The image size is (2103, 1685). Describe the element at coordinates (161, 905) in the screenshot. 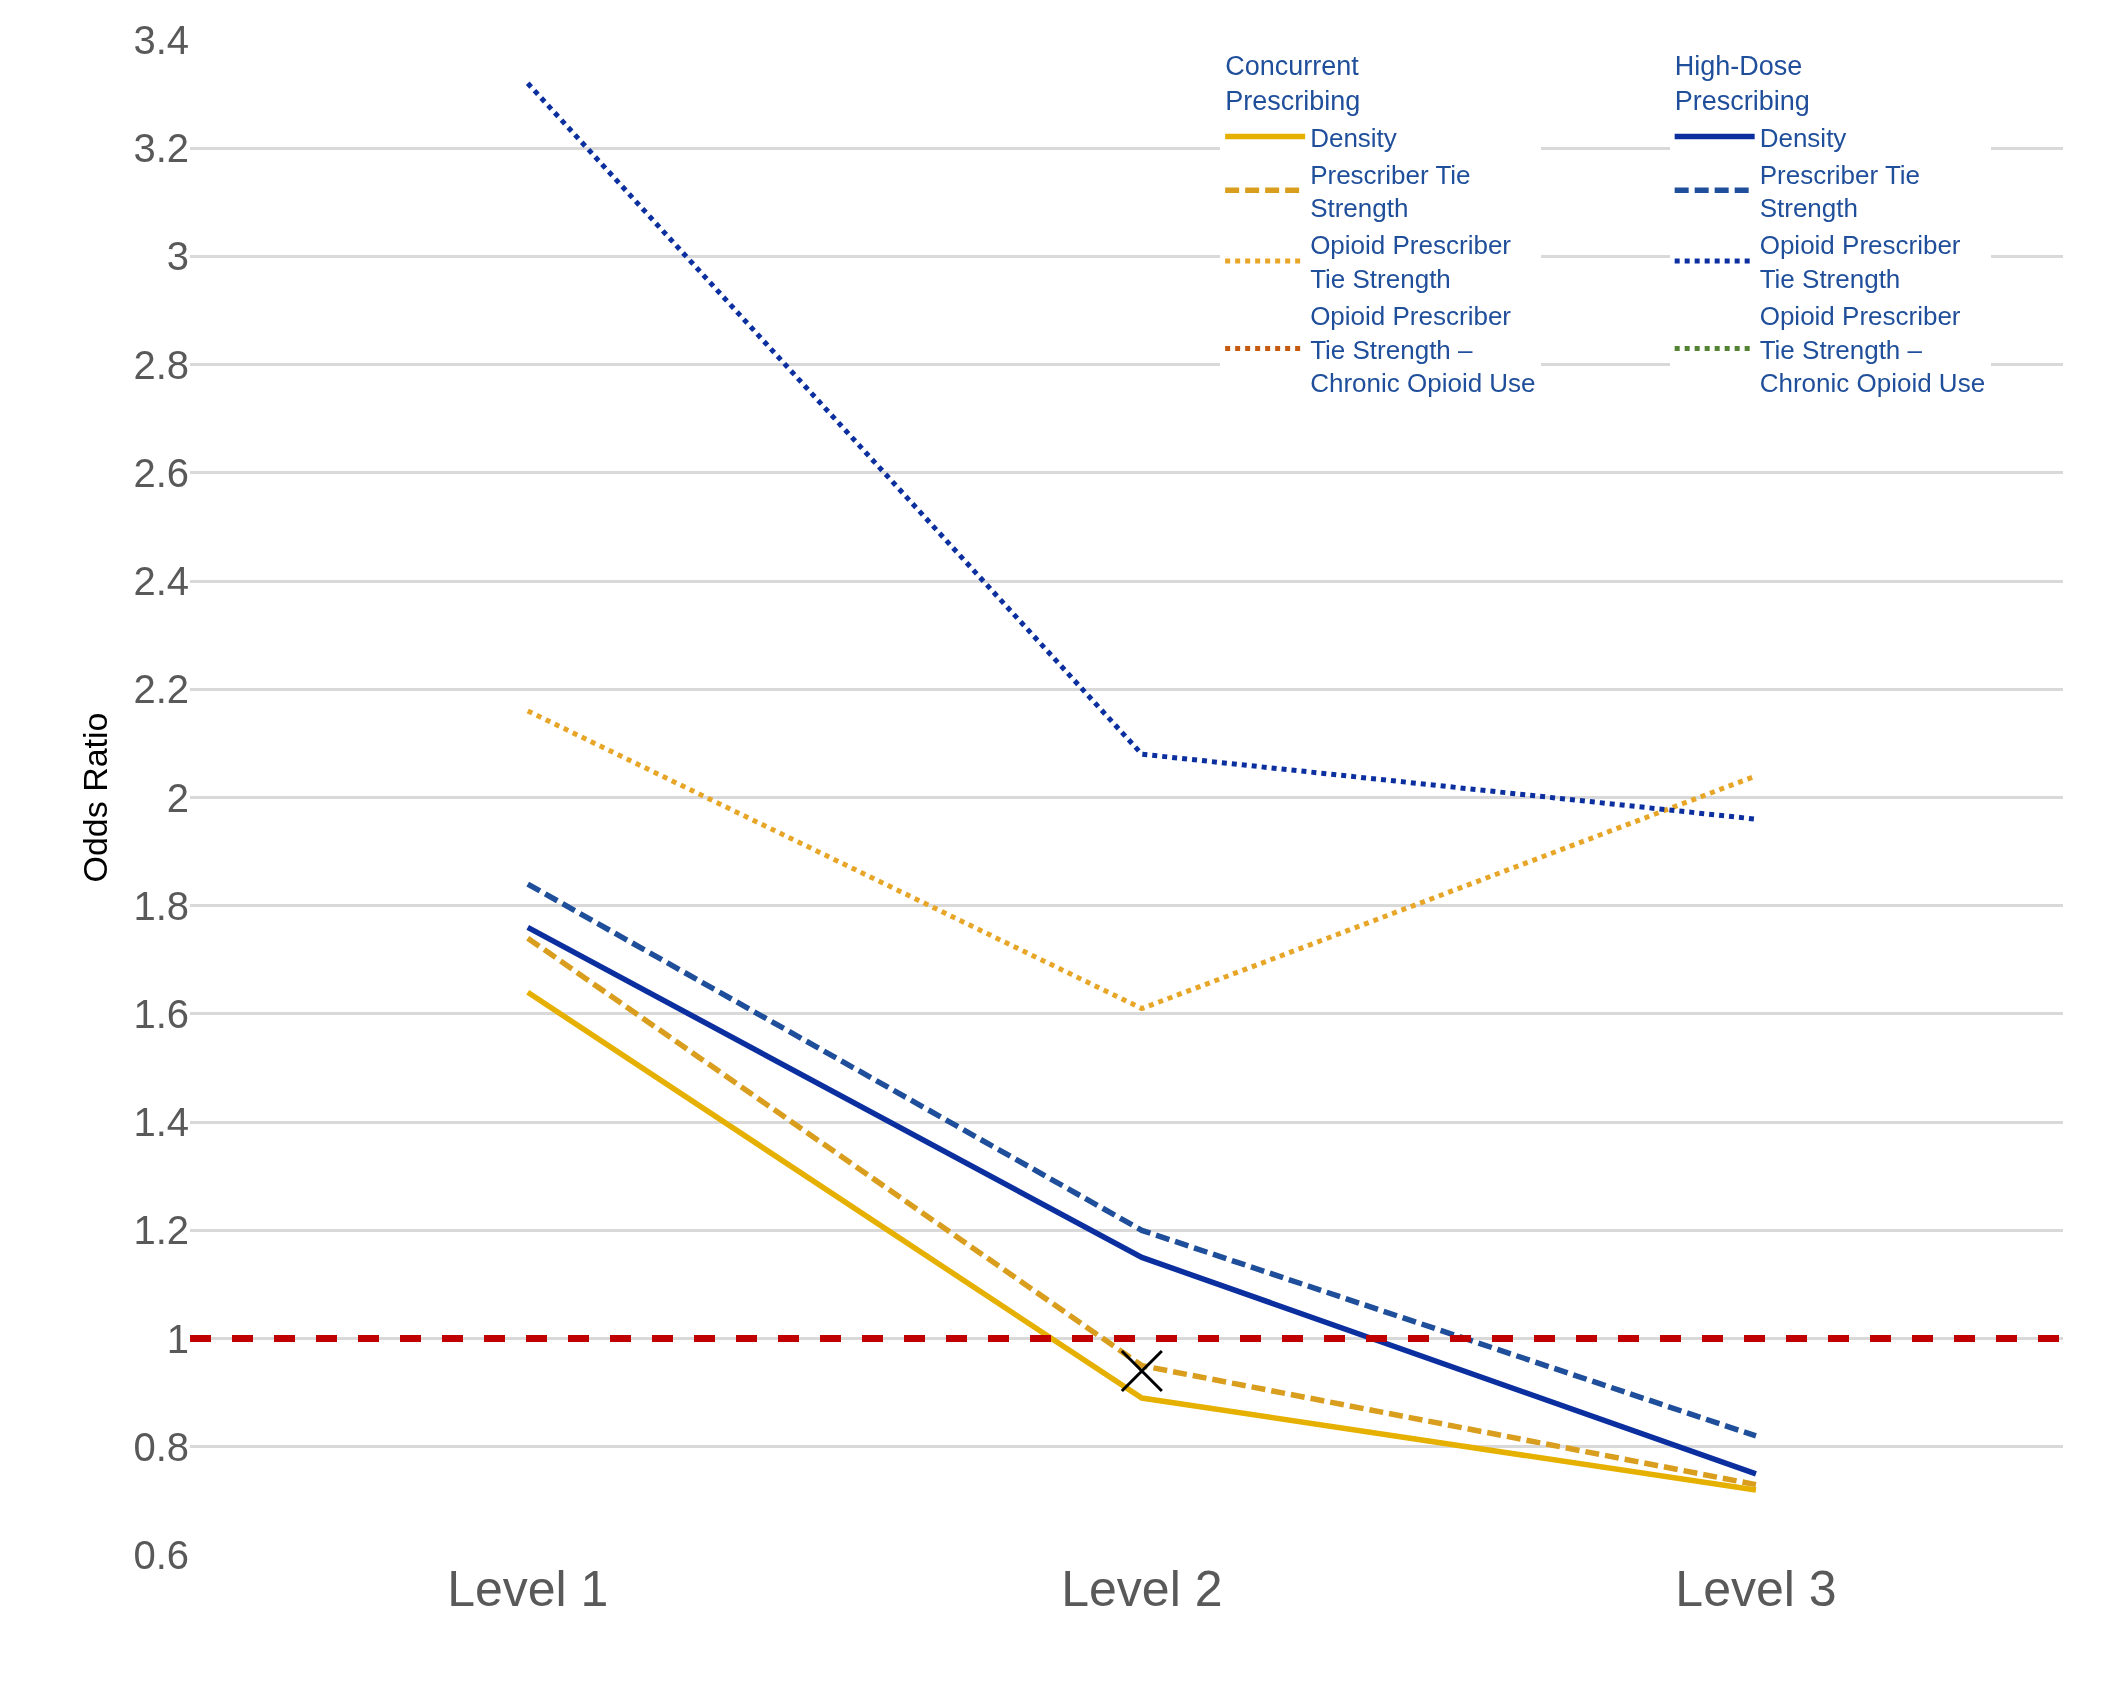

I see `y-tick-label: 1.8` at that location.